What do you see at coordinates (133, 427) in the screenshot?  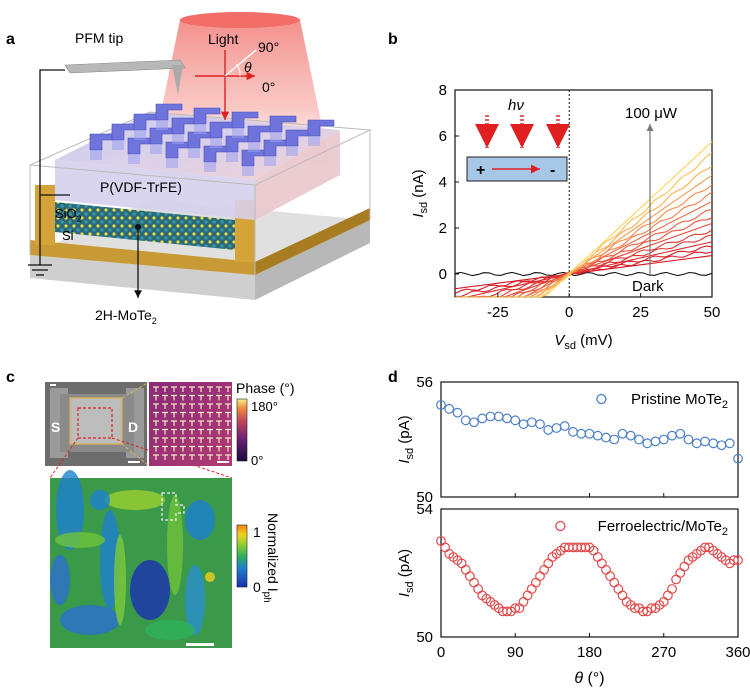 I see `drain-label: D` at bounding box center [133, 427].